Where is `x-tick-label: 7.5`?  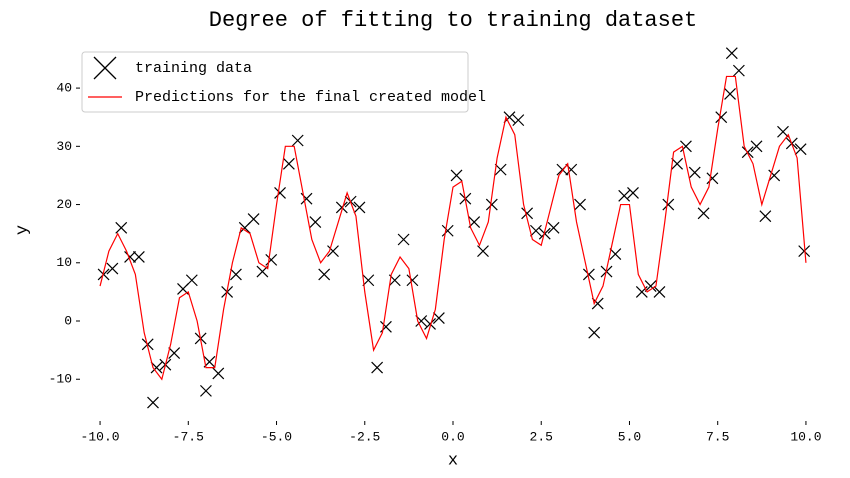
x-tick-label: 7.5 is located at coordinates (717, 436).